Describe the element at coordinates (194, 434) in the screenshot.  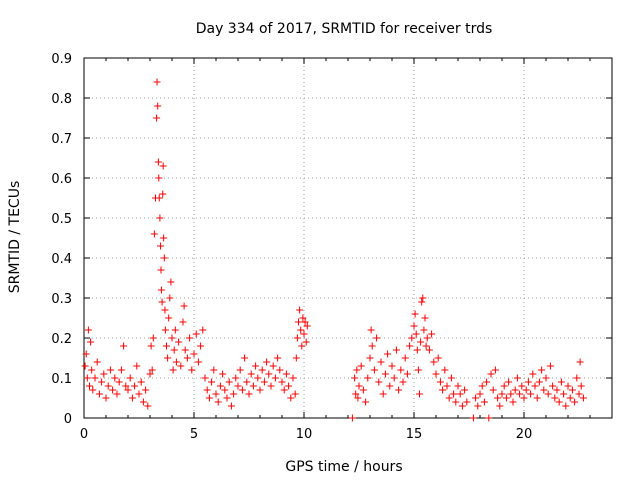
I see `x-tick-label: 5` at that location.